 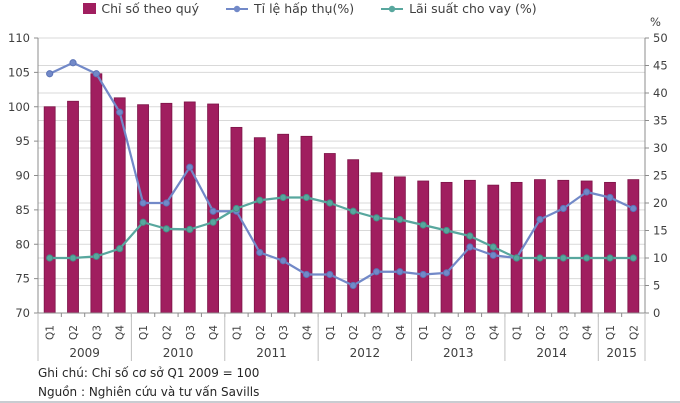 What do you see at coordinates (660, 66) in the screenshot?
I see `svg-text: 45` at bounding box center [660, 66].